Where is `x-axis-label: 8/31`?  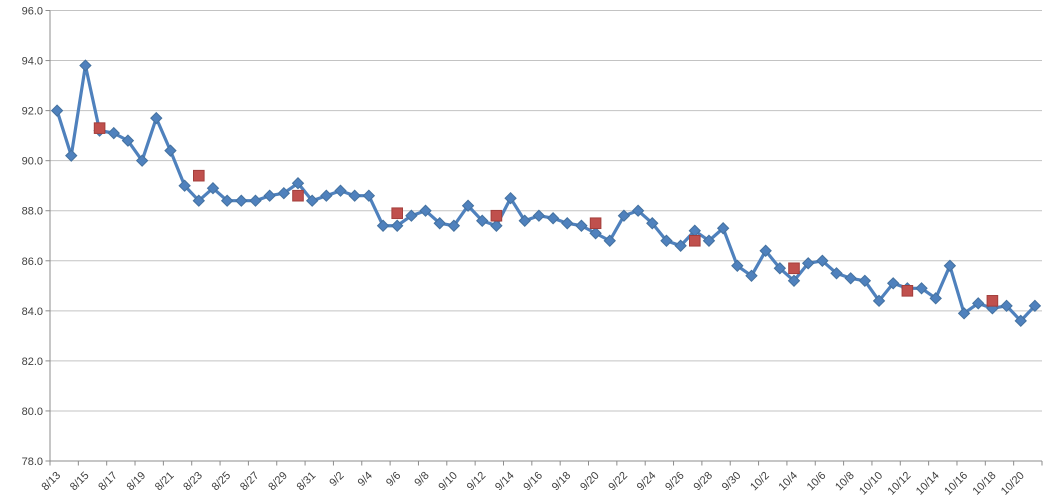 x-axis-label: 8/31 is located at coordinates (307, 482).